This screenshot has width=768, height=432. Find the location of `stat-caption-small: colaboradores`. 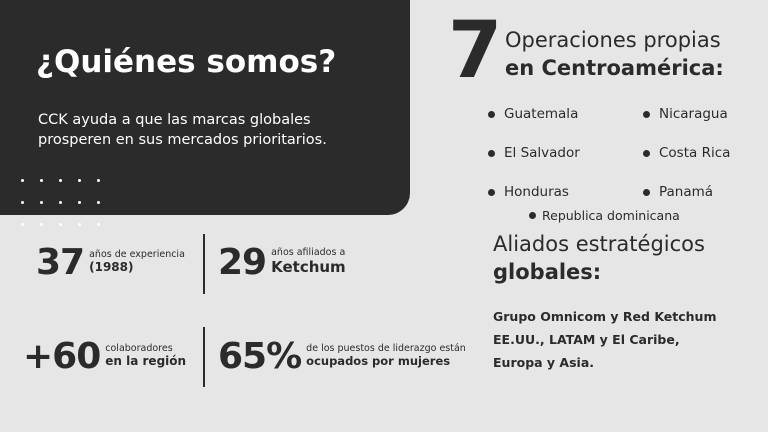

stat-caption-small: colaboradores is located at coordinates (139, 349).